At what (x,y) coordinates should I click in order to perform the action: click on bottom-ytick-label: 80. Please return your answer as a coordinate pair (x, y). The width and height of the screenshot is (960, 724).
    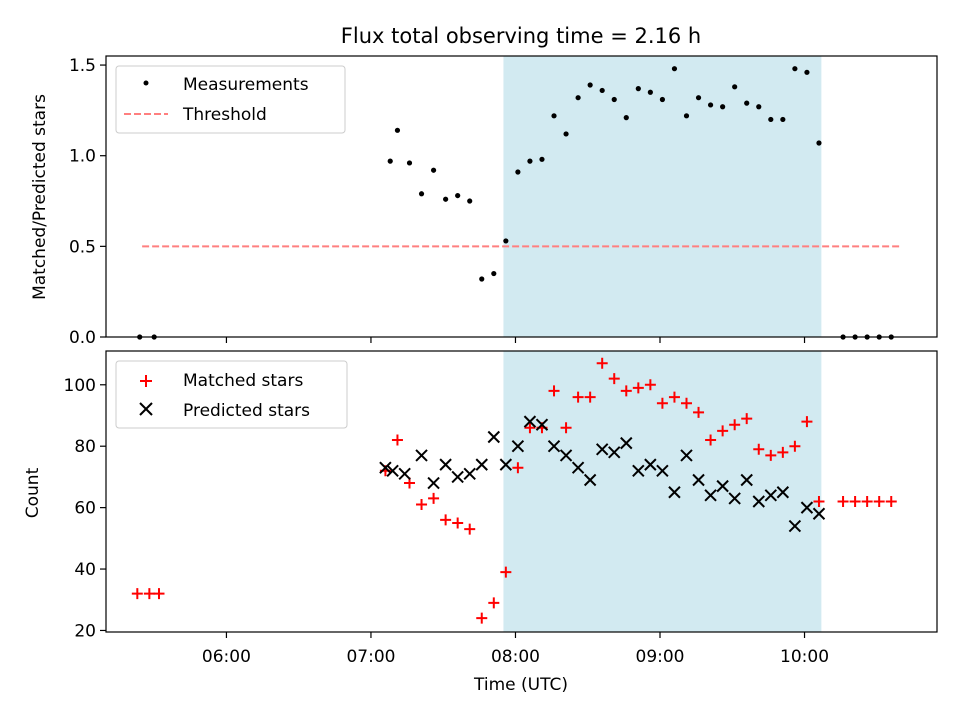
    Looking at the image, I should click on (85, 447).